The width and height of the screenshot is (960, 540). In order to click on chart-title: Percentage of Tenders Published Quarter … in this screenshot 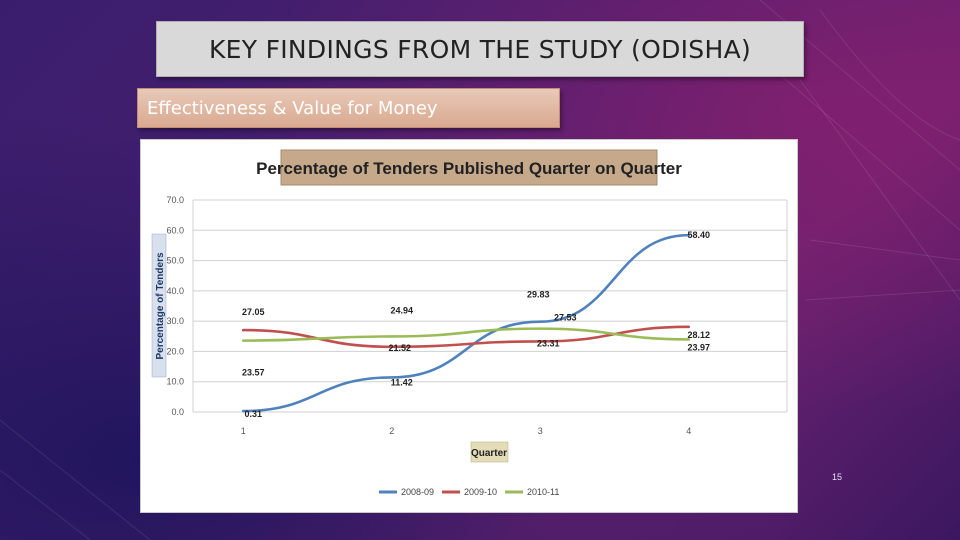, I will do `click(469, 168)`.